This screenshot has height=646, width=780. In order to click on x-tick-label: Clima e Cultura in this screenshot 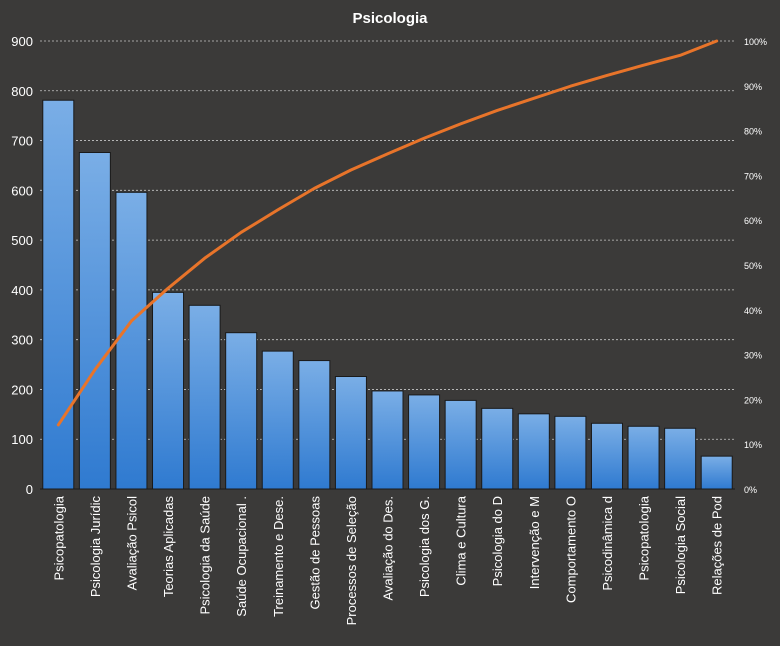, I will do `click(461, 540)`.